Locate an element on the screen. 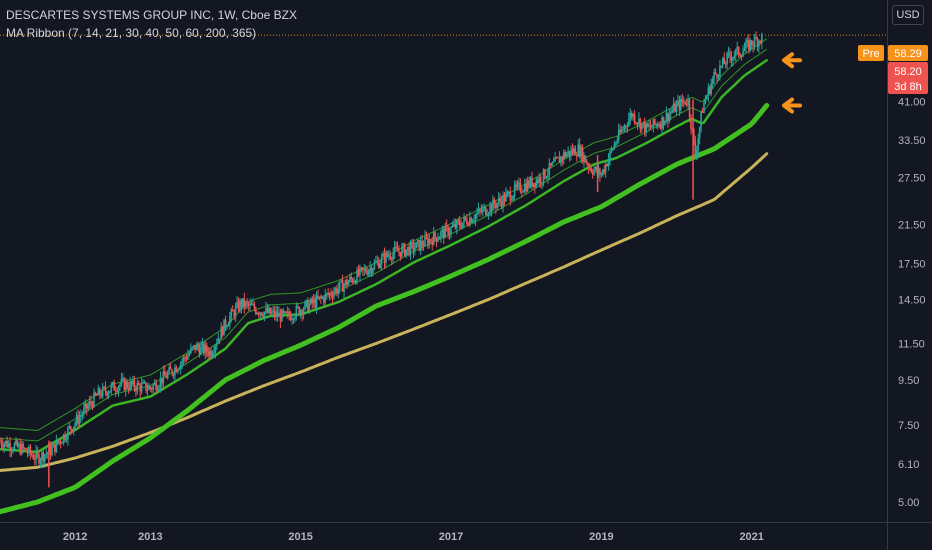 The width and height of the screenshot is (932, 550). bar-countdown: 3d 8h is located at coordinates (908, 87).